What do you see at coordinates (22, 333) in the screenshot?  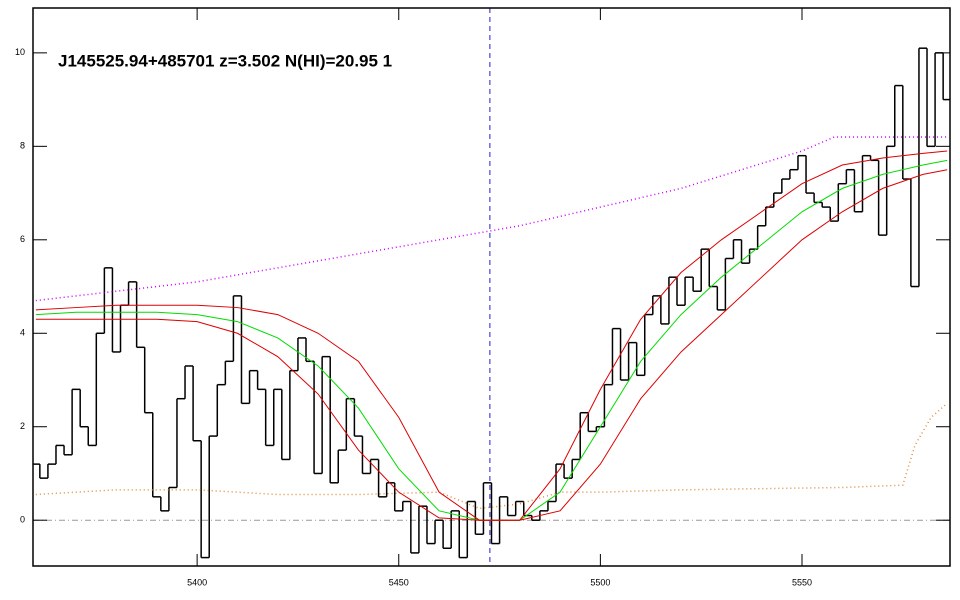 I see `y-tick-label: 4` at bounding box center [22, 333].